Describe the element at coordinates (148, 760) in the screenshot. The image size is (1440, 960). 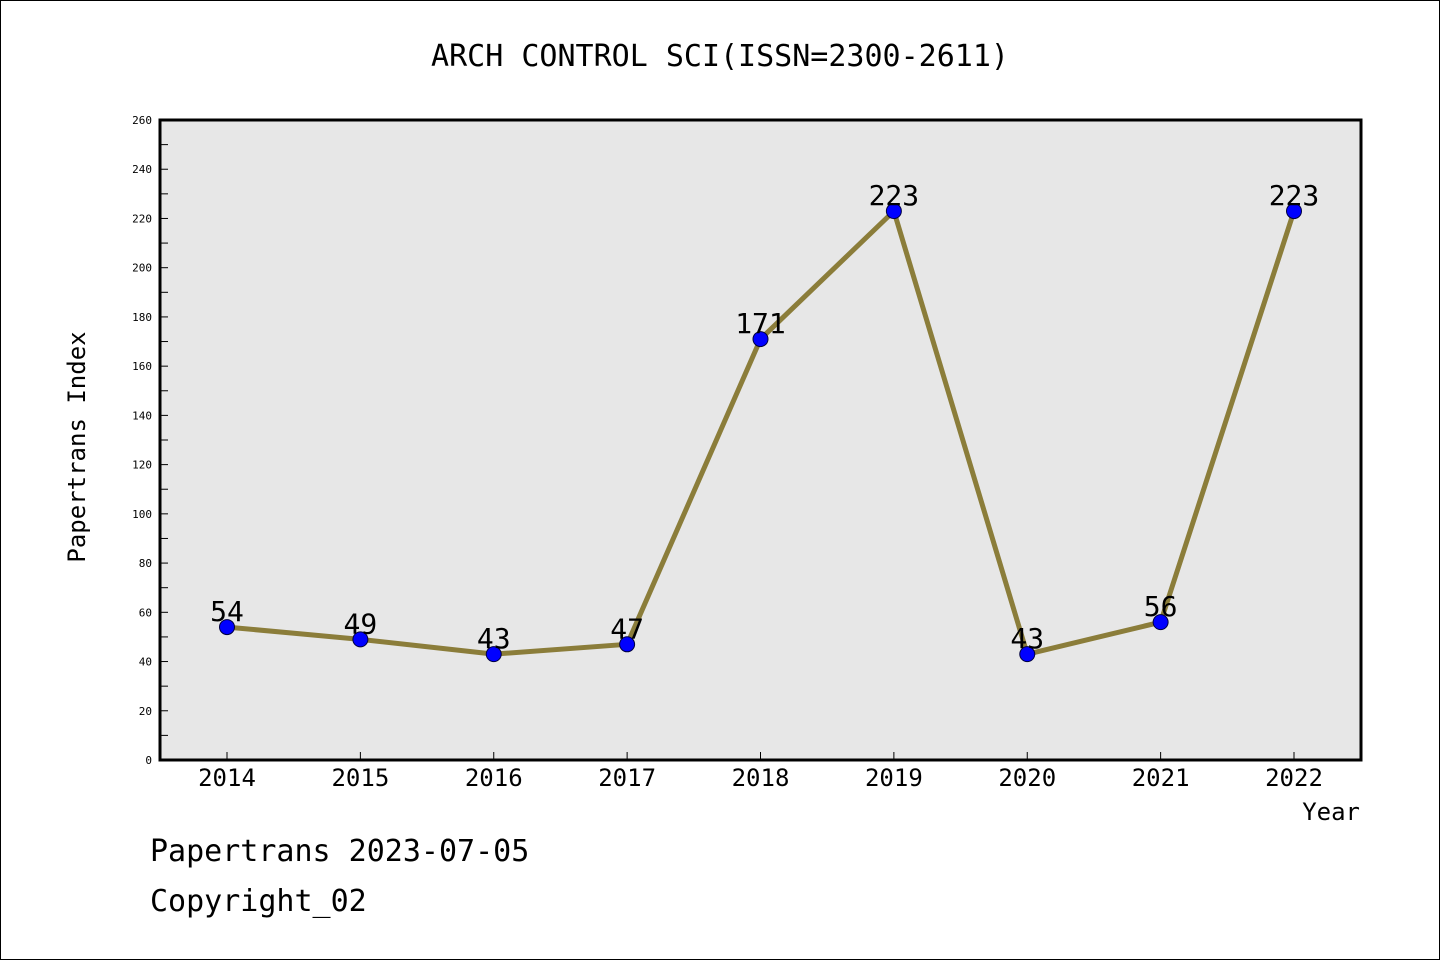
I see `y-tick-label: 0` at that location.